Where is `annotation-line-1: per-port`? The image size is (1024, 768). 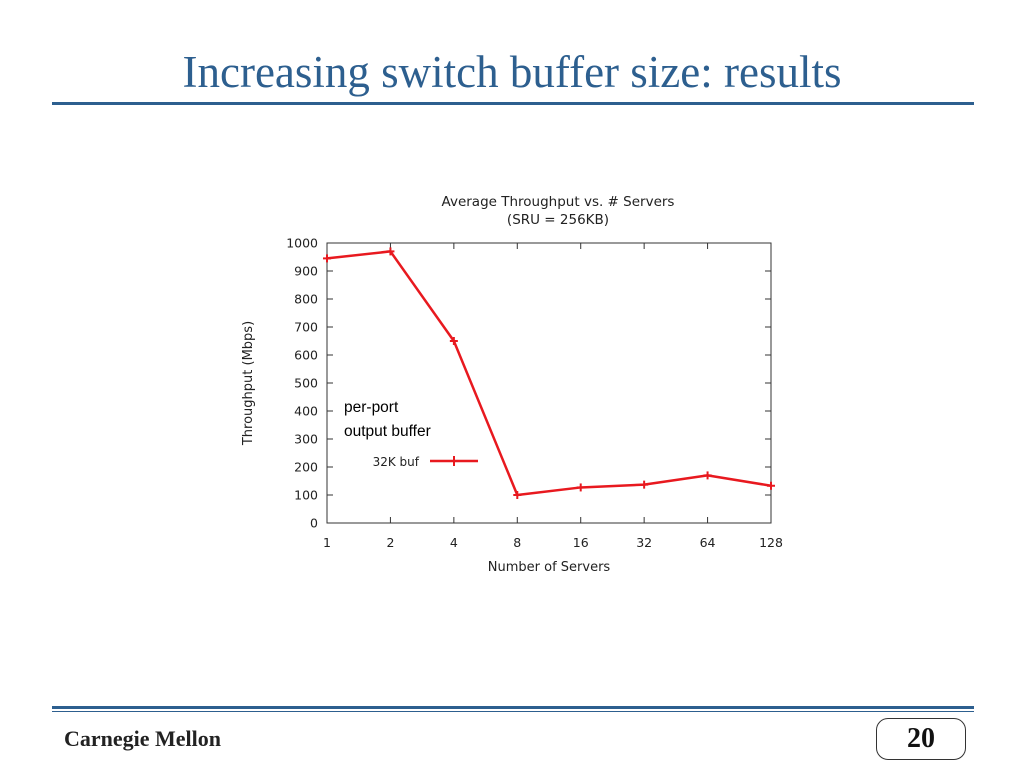
annotation-line-1: per-port is located at coordinates (371, 407).